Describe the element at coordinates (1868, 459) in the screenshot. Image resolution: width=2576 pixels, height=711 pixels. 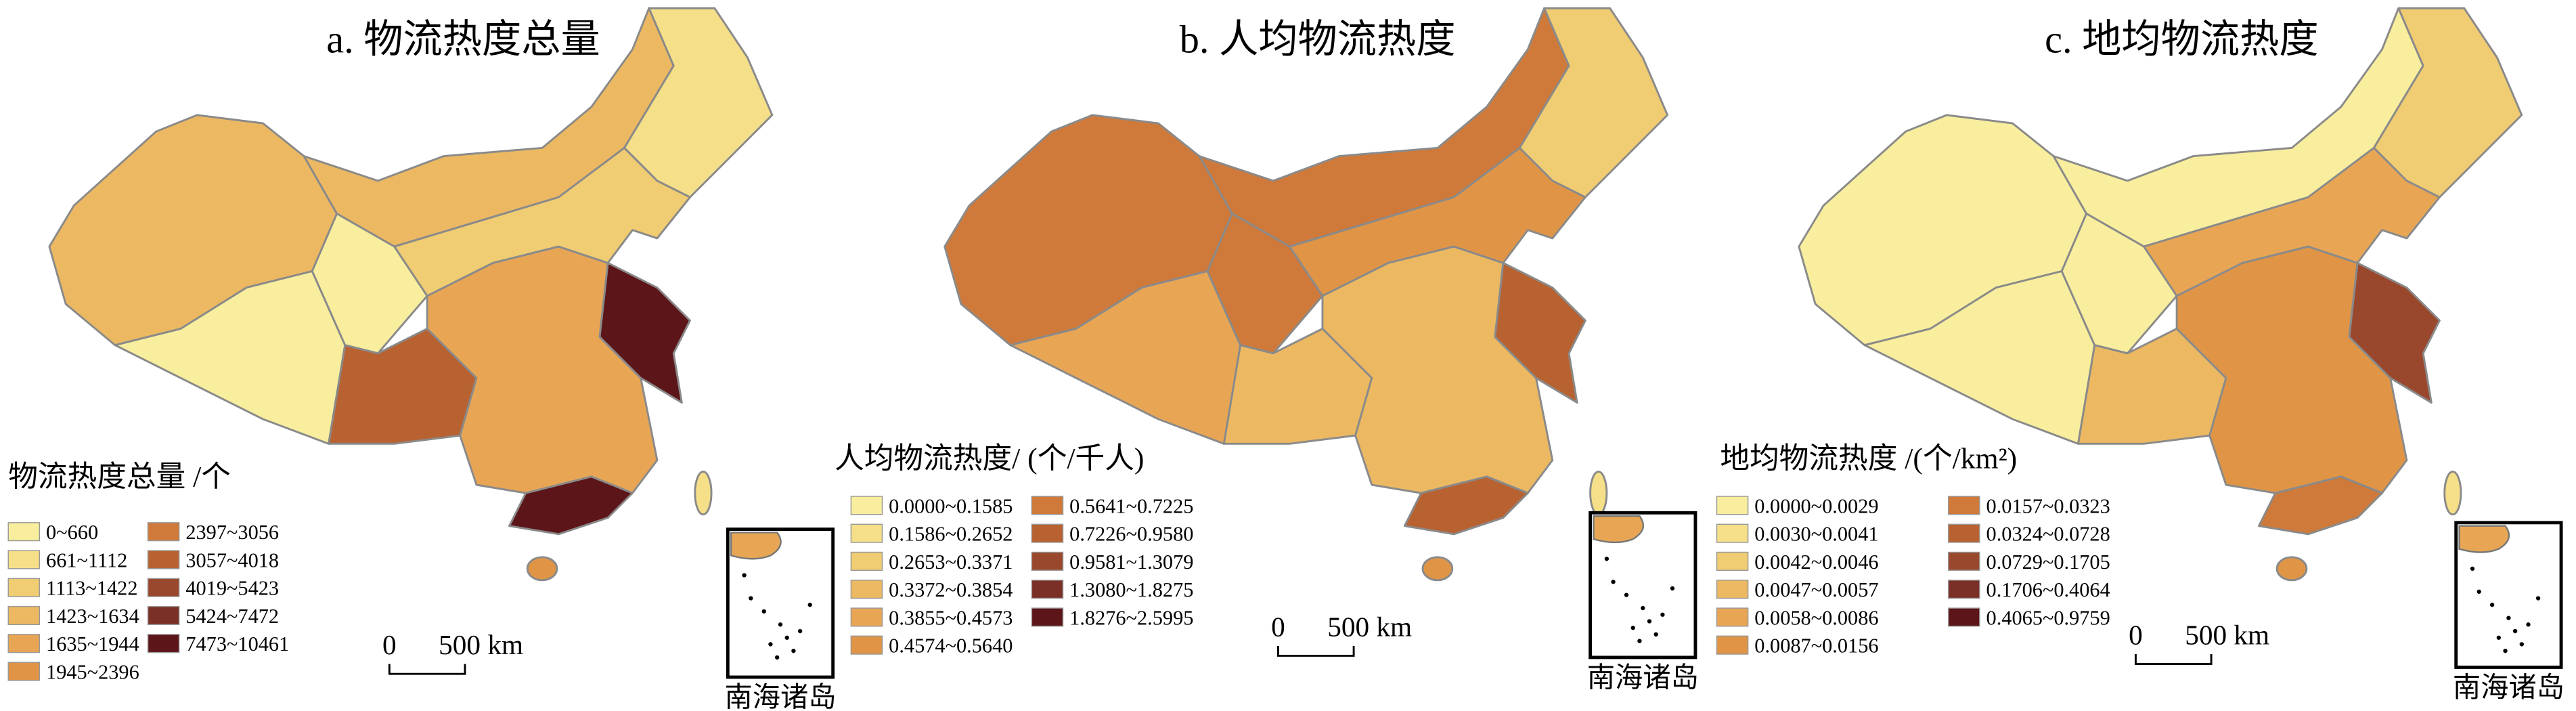
I see `legend-title: 地均物流热度 /(个/km²)` at that location.